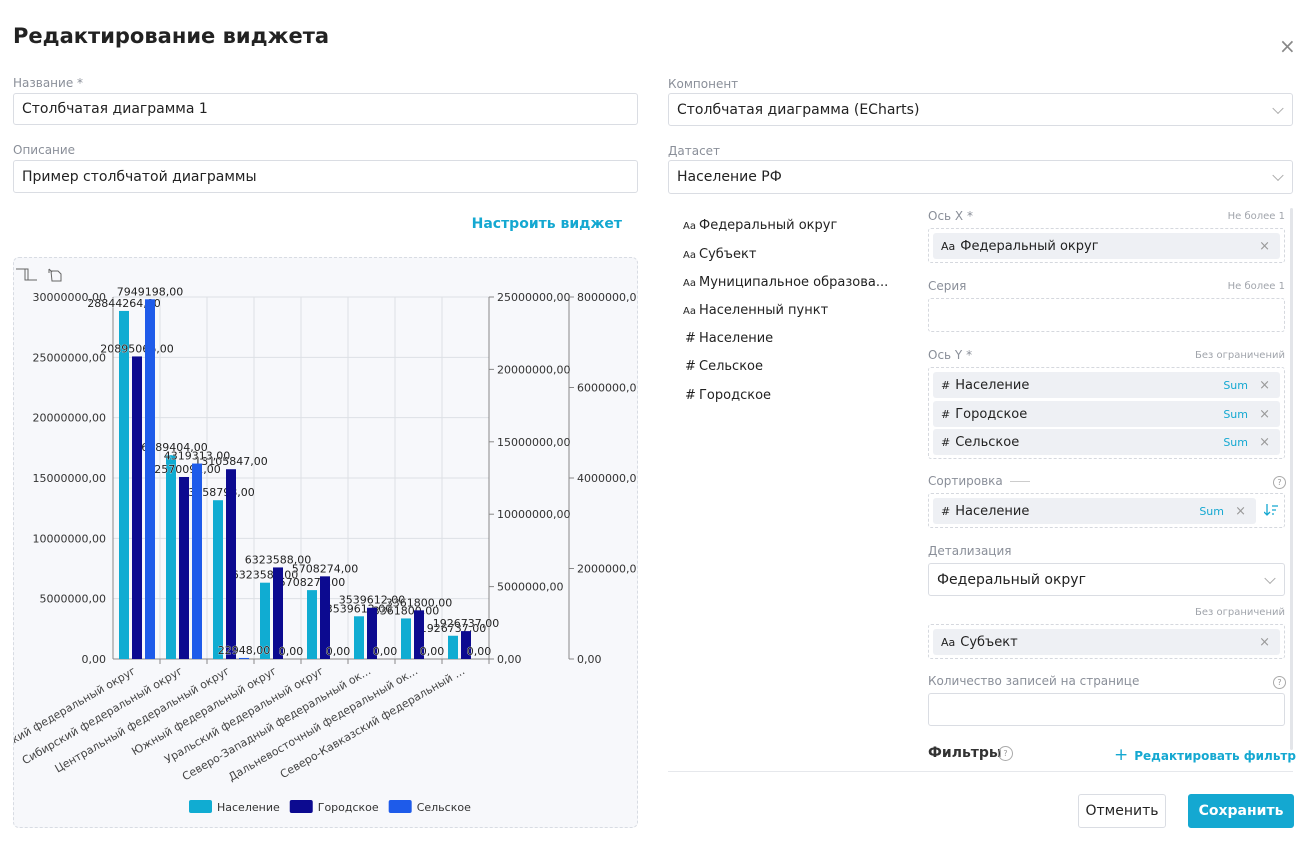 The width and height of the screenshot is (1311, 841). I want to click on y-tick-label: 10000000,00, so click(69, 538).